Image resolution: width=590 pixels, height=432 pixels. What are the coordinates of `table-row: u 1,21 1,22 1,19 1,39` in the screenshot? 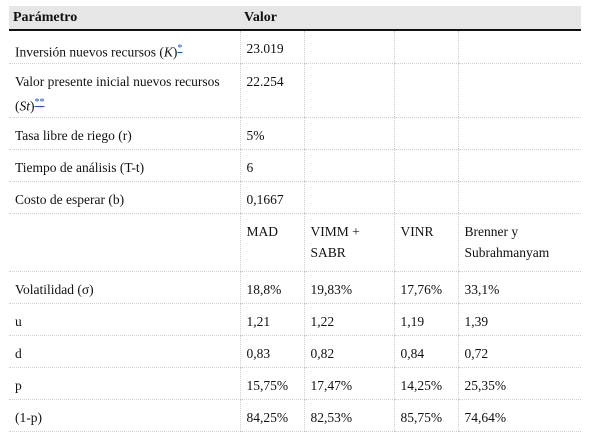 It's located at (295, 319).